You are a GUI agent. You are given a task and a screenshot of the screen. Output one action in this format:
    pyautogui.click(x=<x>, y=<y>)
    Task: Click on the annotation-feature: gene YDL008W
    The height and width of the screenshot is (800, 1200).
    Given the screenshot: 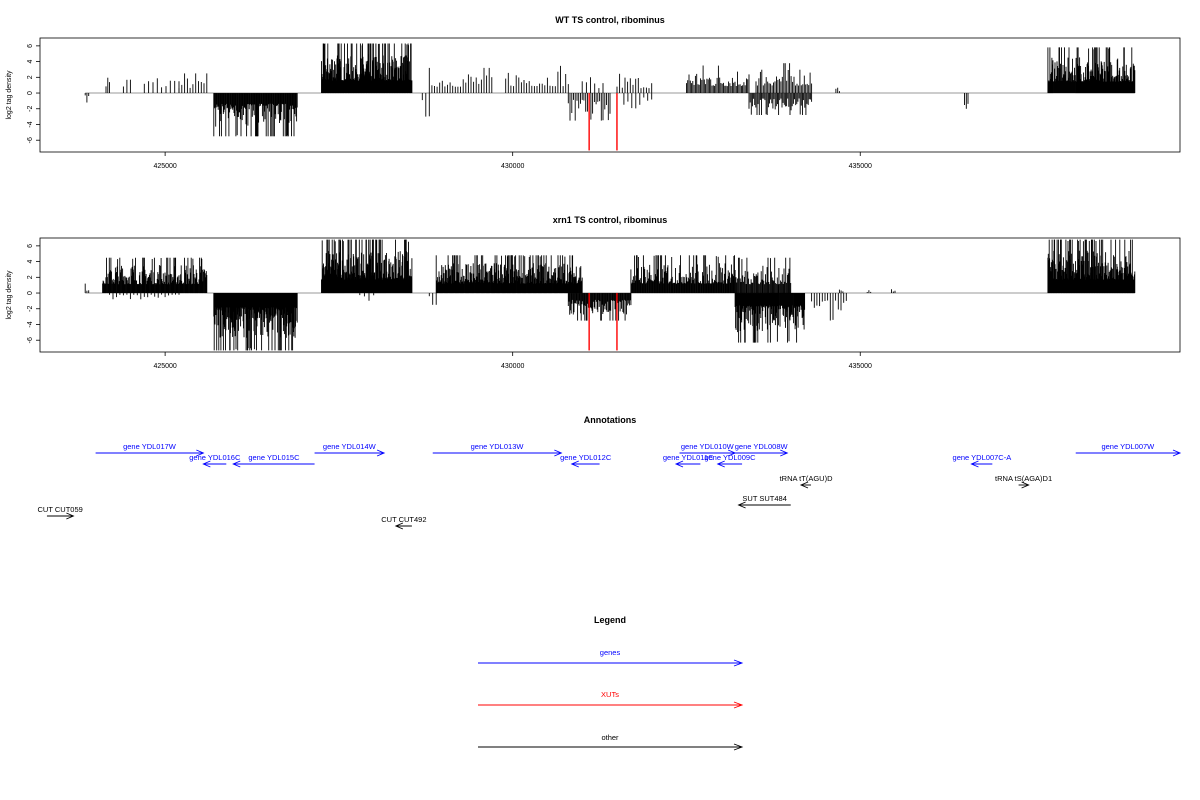 What is the action you would take?
    pyautogui.click(x=762, y=449)
    